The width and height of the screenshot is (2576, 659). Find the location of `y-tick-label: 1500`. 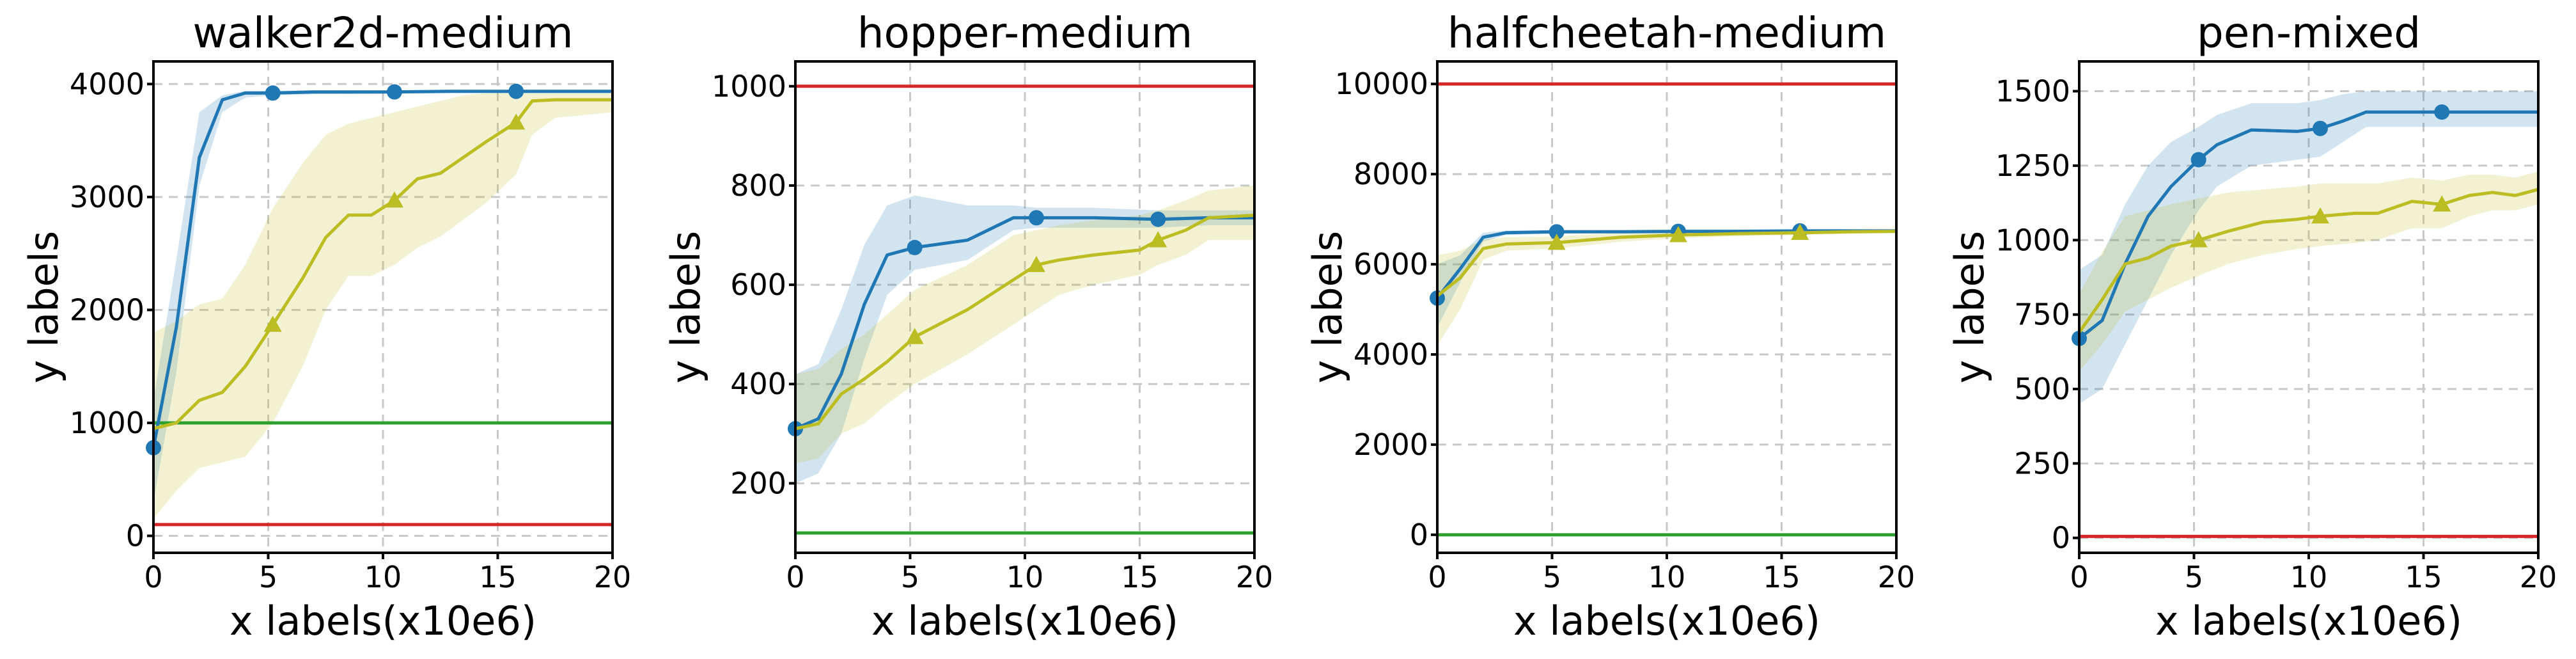

y-tick-label: 1500 is located at coordinates (2033, 92).